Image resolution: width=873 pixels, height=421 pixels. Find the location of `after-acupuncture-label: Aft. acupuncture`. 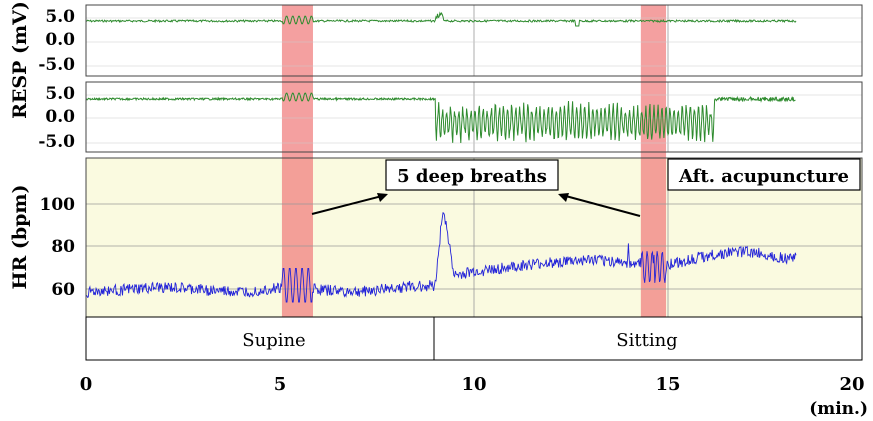

after-acupuncture-label: Aft. acupuncture is located at coordinates (763, 176).